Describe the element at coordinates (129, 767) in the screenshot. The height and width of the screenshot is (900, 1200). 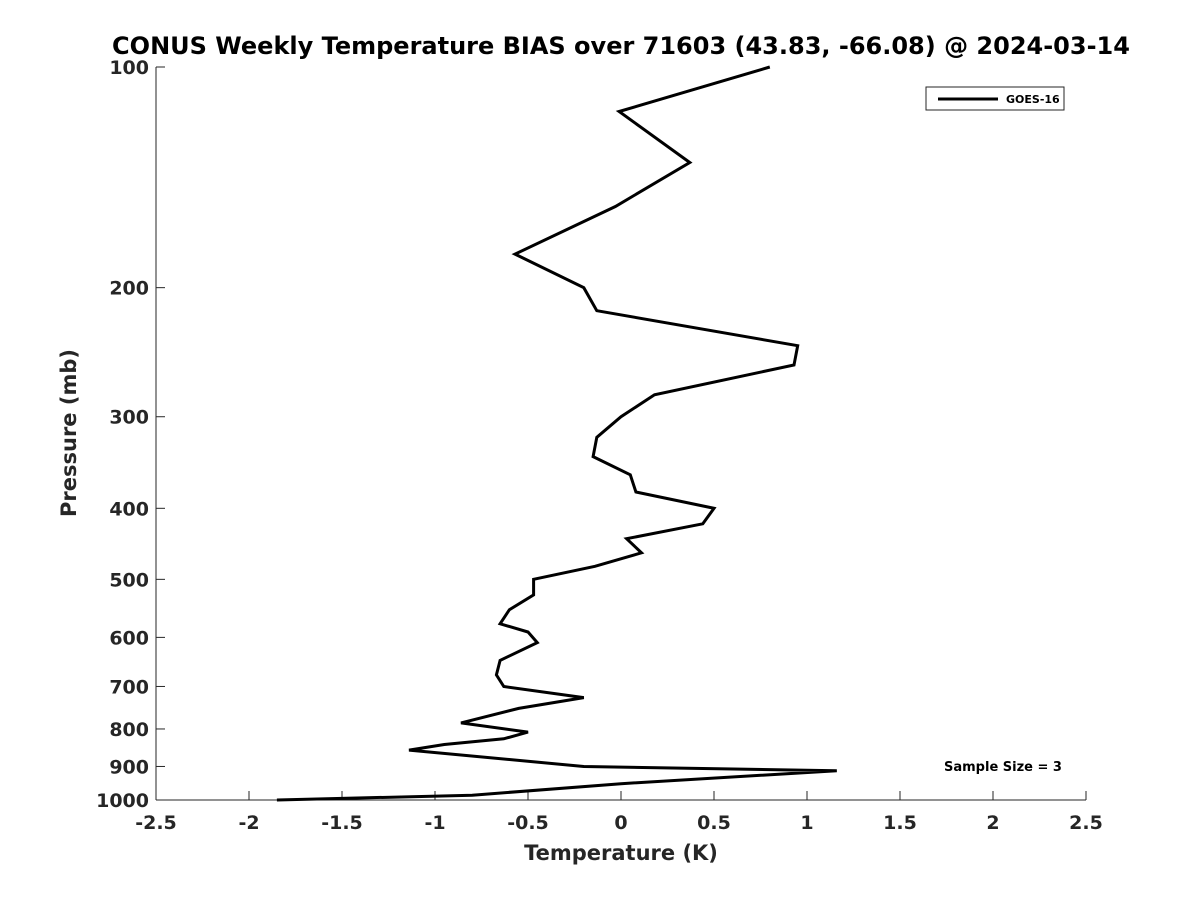
I see `y-tick-label: 900` at that location.